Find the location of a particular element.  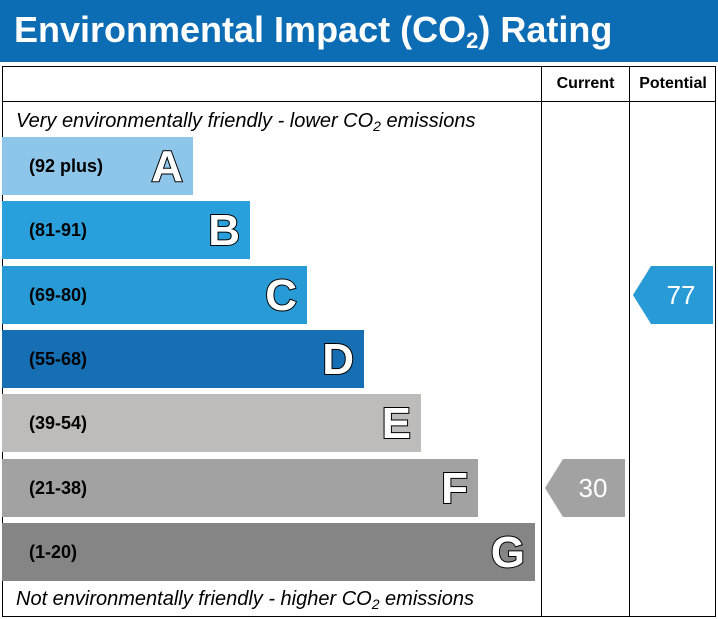

band-a: (92 plus) A is located at coordinates (97, 166).